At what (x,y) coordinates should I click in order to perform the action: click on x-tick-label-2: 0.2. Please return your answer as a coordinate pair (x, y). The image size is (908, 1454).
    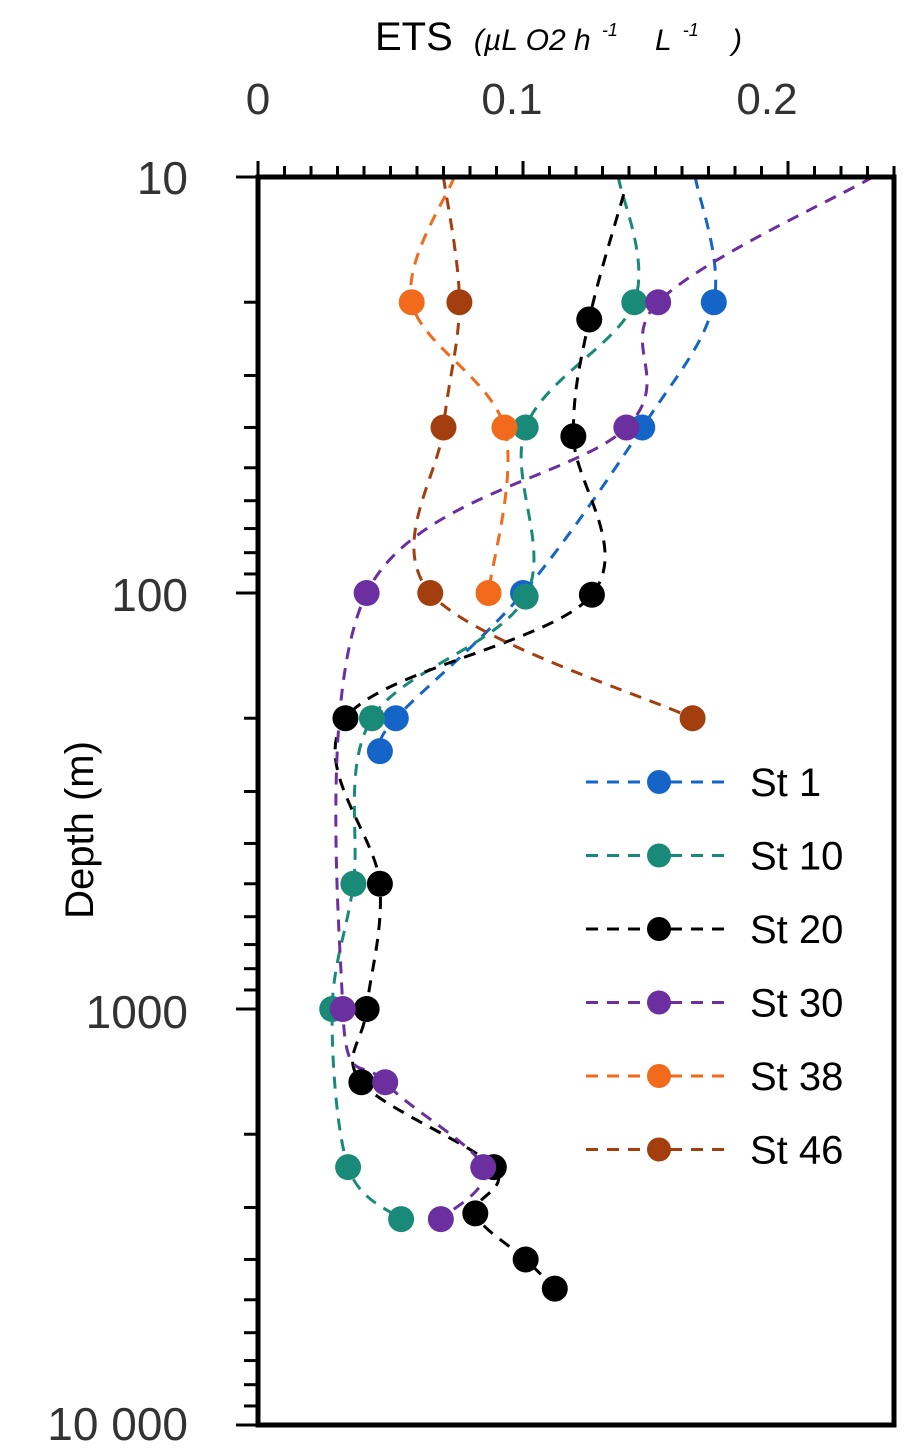
    Looking at the image, I should click on (766, 99).